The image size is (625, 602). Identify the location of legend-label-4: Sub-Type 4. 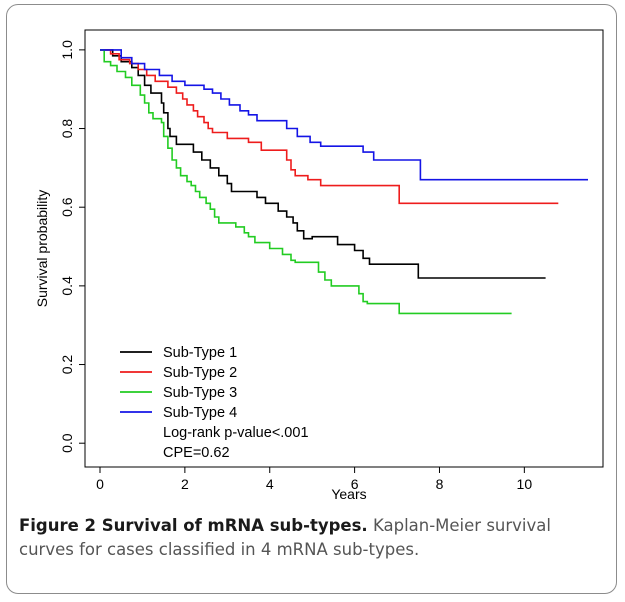
(200, 413).